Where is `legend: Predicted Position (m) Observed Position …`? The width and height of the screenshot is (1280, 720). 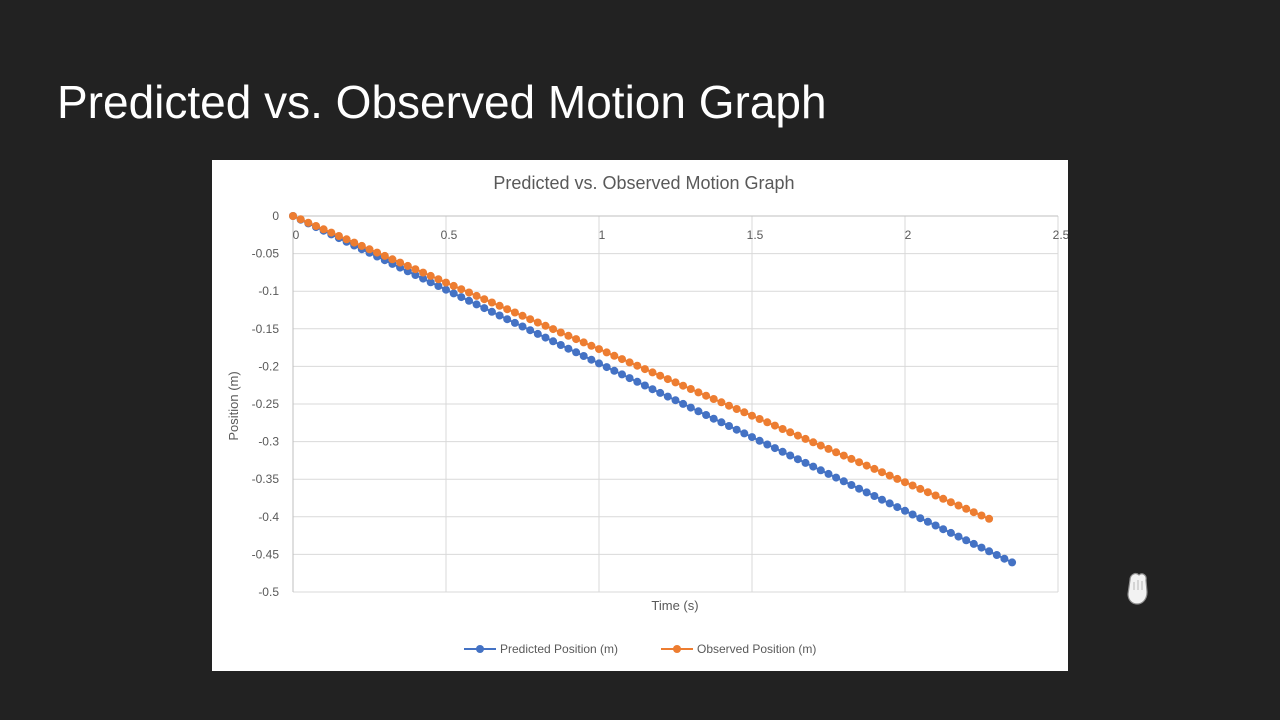 legend: Predicted Position (m) Observed Position … is located at coordinates (640, 649).